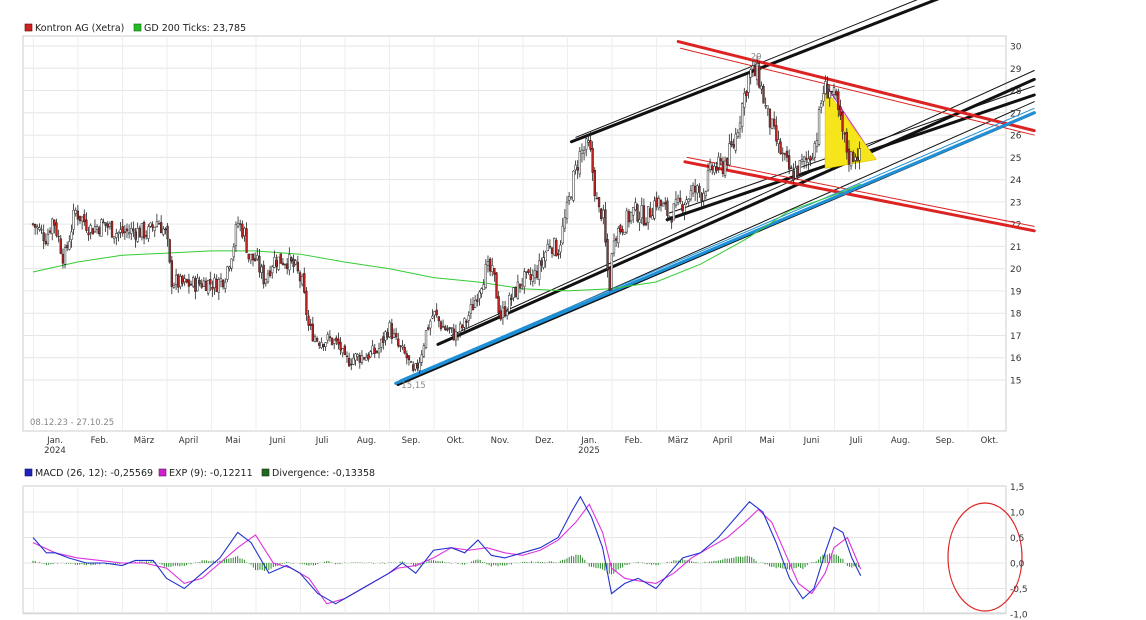  I want to click on red-thin-trendline, so click(860, 191).